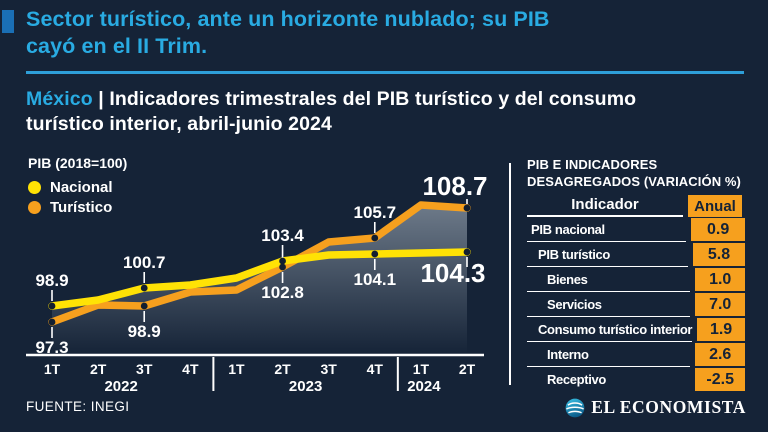  I want to click on table-row: Servicios 7.0, so click(636, 304).